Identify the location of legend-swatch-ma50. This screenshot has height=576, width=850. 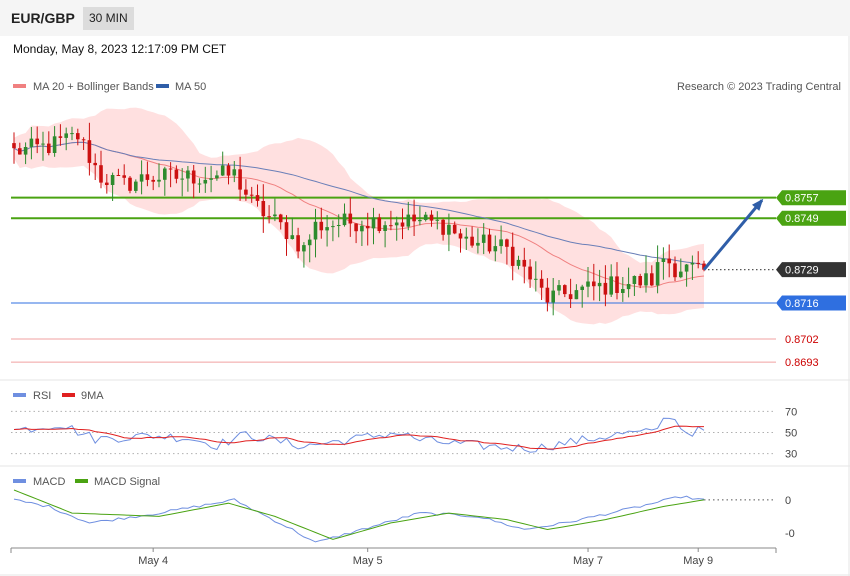
(162, 86).